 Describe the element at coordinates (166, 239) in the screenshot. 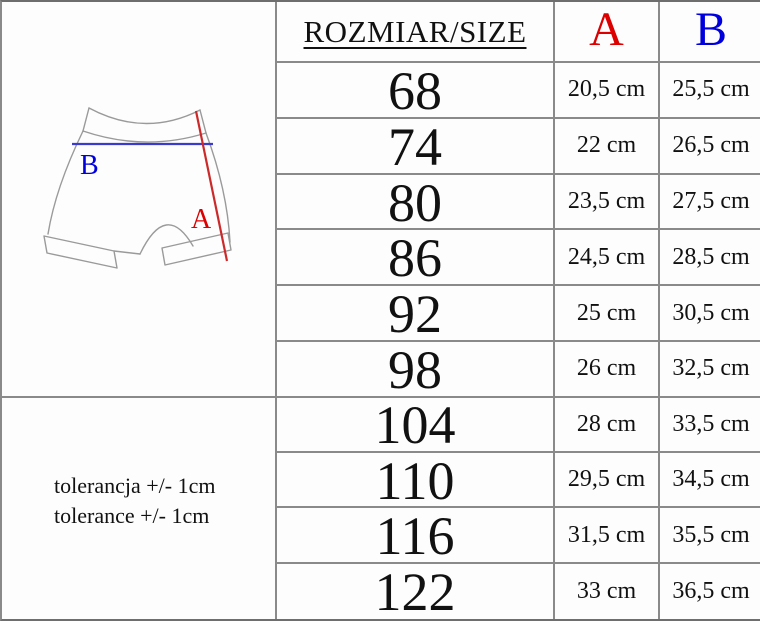

I see `crotch-curve` at that location.